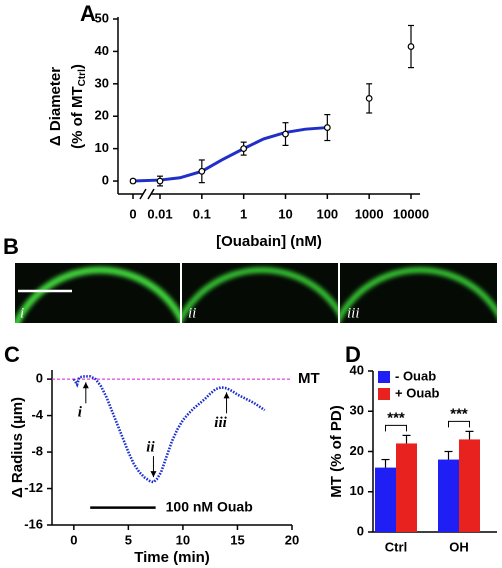 The image size is (502, 568). What do you see at coordinates (88, 13) in the screenshot?
I see `panel-label: A` at bounding box center [88, 13].